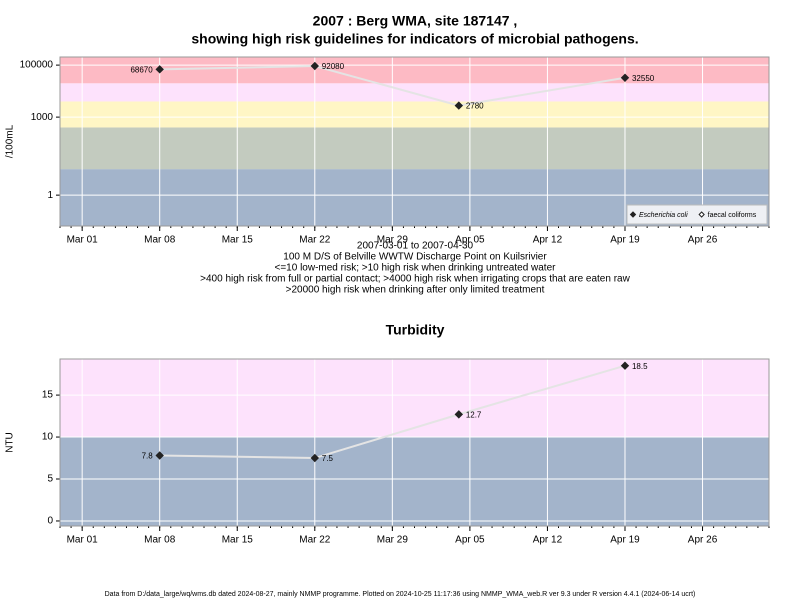 This screenshot has width=800, height=600. I want to click on y-axis-label: NTU, so click(10, 442).